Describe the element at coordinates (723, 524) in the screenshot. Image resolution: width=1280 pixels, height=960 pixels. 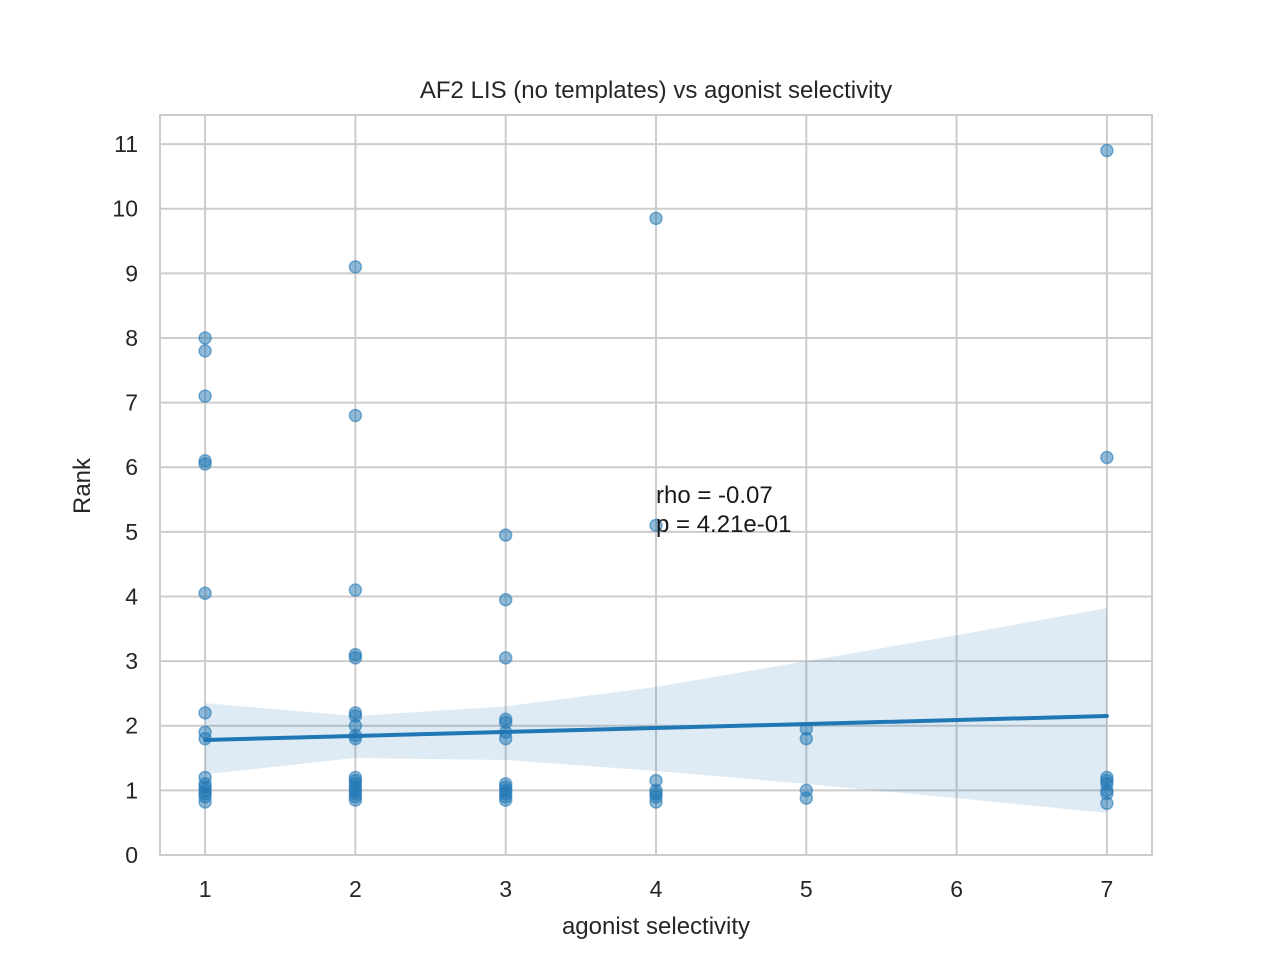
I see `annotation-p-value: p = 4.21e-01` at that location.